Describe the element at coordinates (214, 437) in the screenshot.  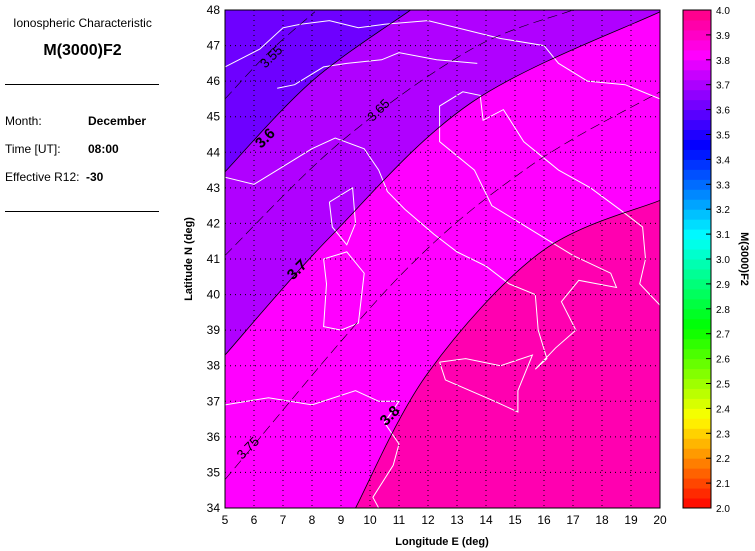
I see `y-tick-label: 36` at that location.